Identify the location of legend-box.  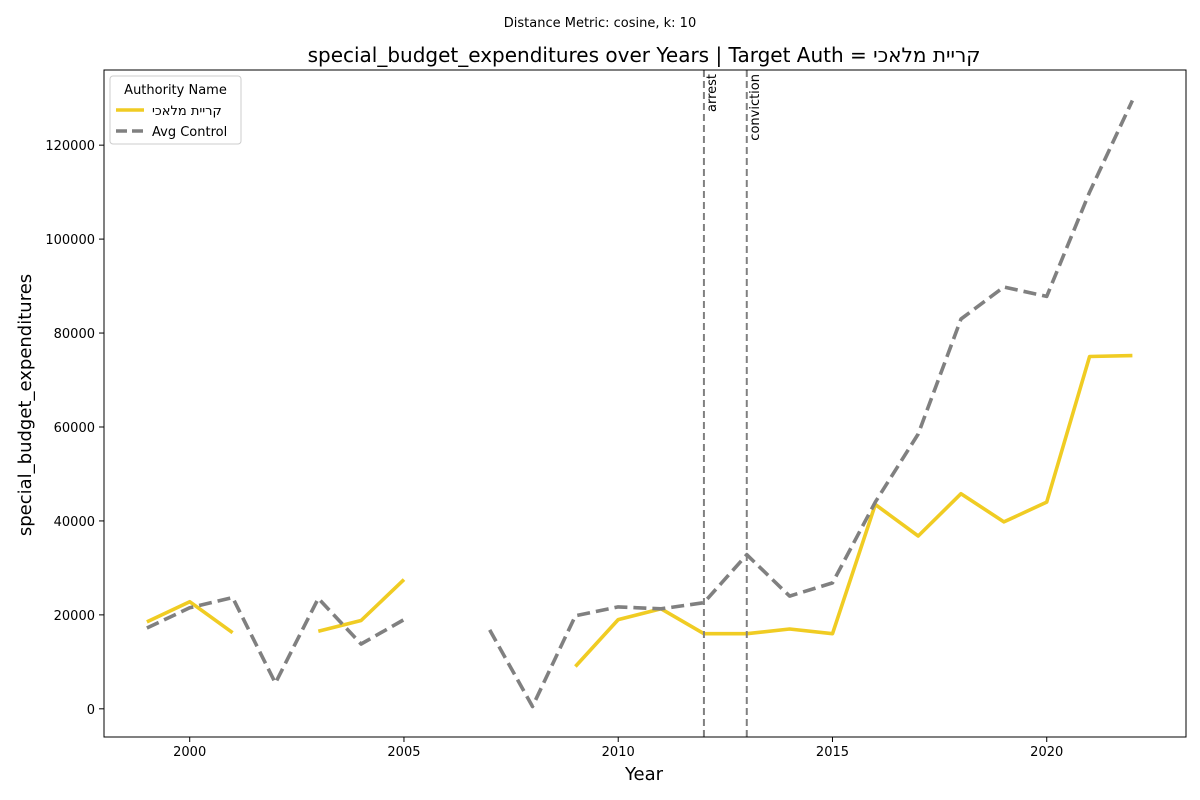
(175, 110).